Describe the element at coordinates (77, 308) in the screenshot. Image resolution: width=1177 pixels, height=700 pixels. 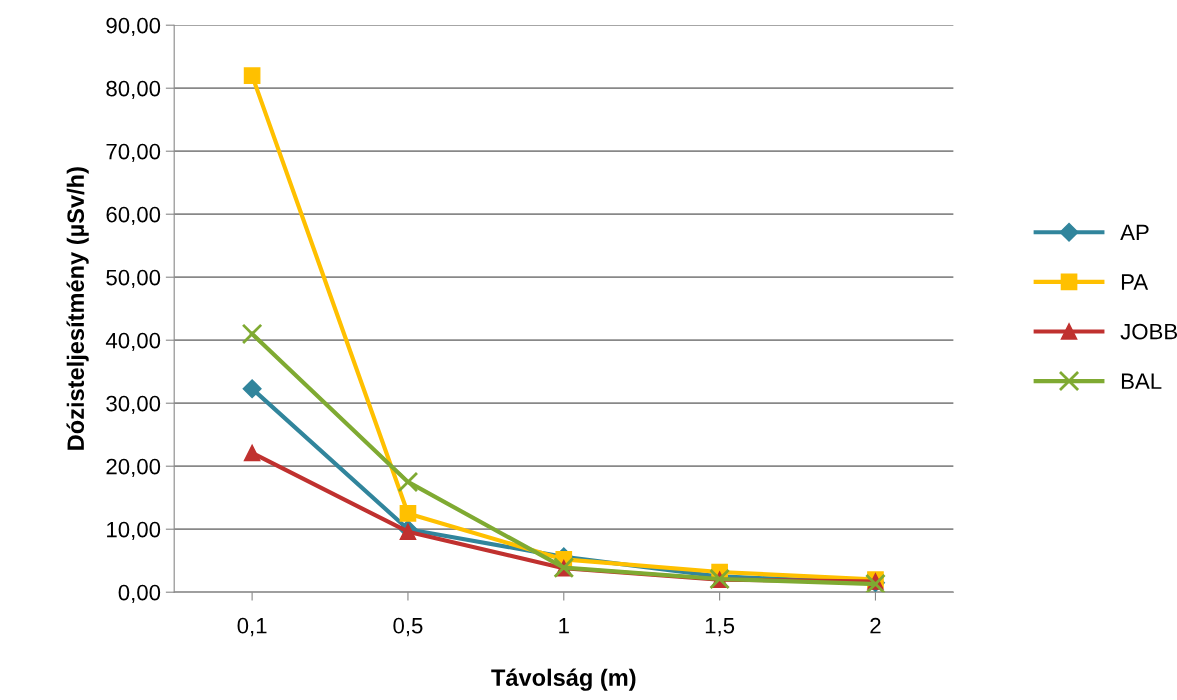
I see `y-axis-title: Dózisteljesítmény (µSv/h)` at that location.